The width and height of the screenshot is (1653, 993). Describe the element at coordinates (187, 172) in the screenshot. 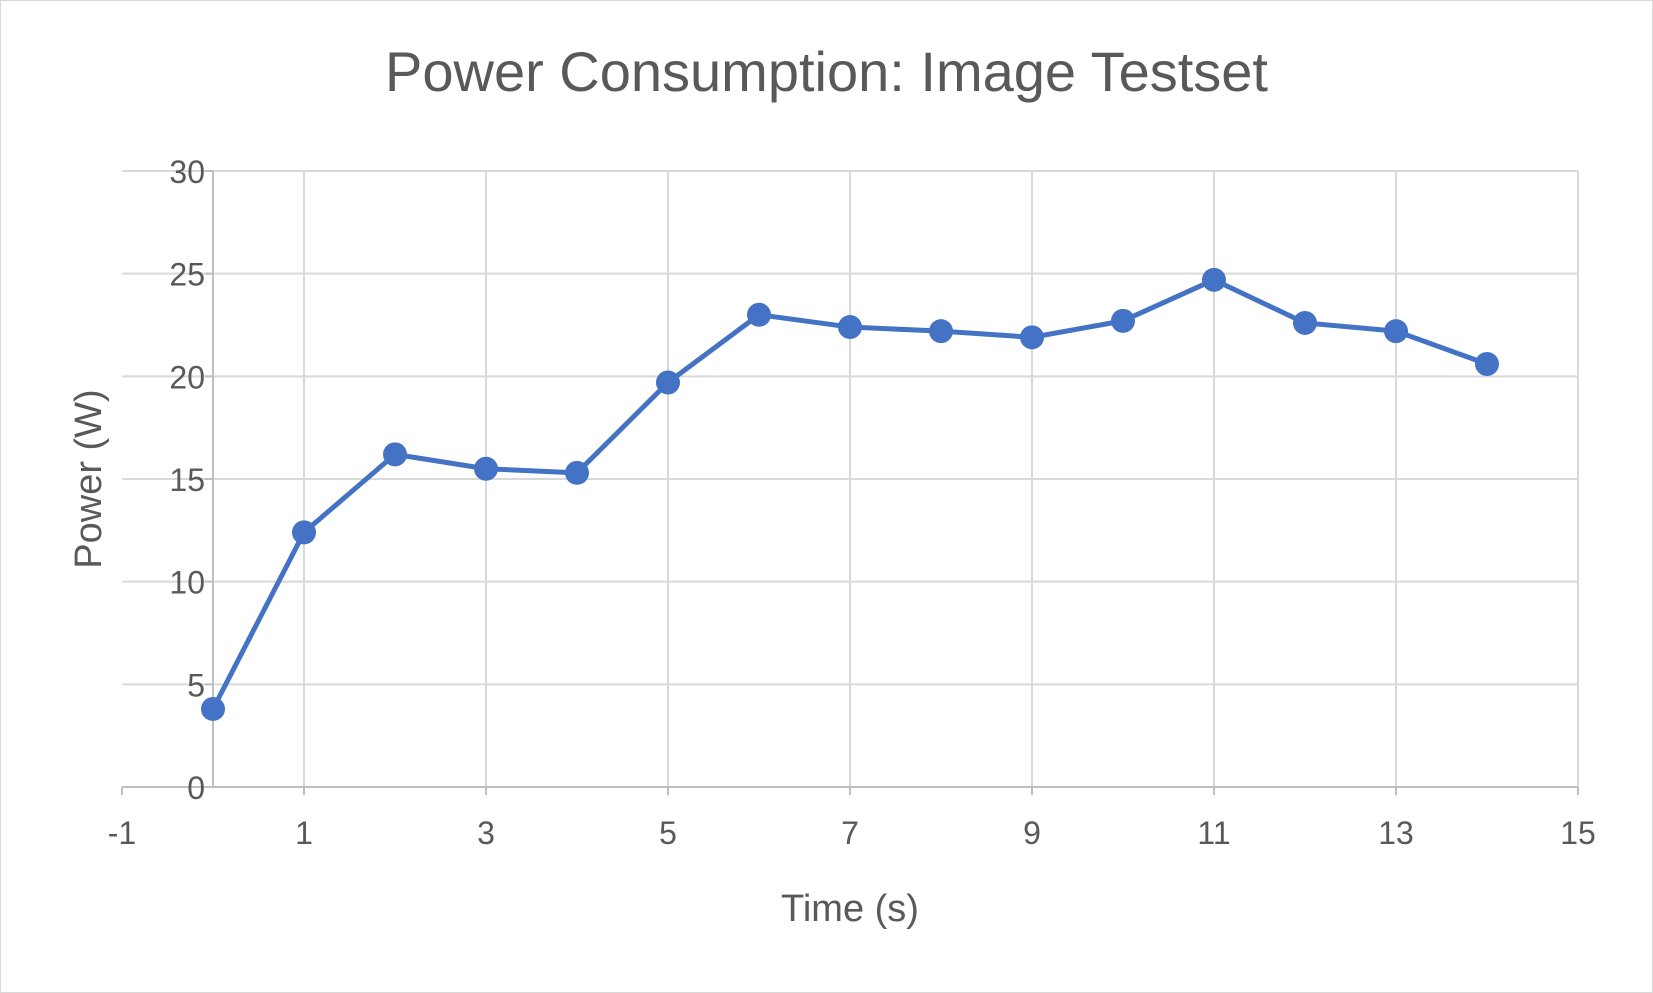

I see `y-tick-label: 30` at that location.